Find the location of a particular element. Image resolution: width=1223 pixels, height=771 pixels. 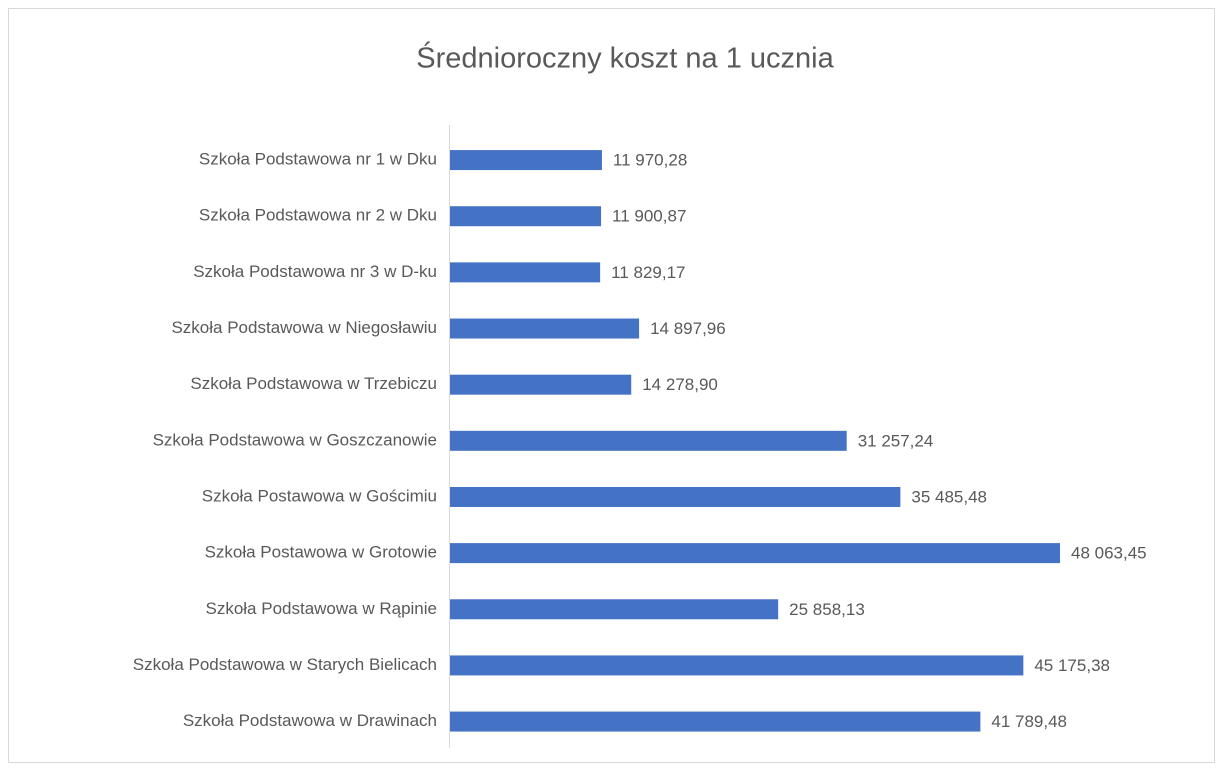

category-label: Szkoła Postawowa w Grotowie is located at coordinates (321, 552).